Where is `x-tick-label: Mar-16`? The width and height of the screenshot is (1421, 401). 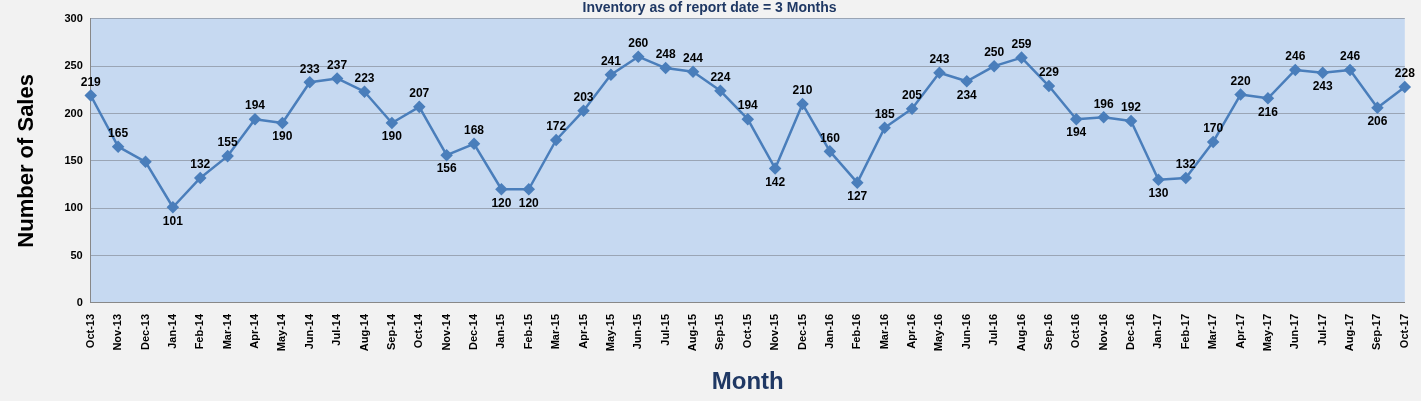
x-tick-label: Mar-16 is located at coordinates (883, 331).